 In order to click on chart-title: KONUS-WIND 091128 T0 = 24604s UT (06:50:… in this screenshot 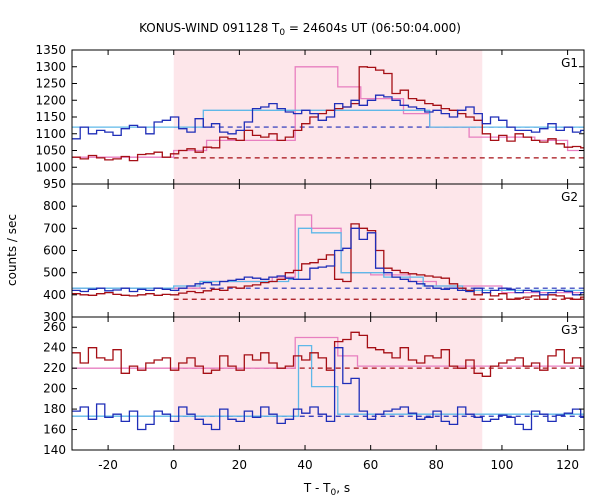, I will do `click(300, 29)`.